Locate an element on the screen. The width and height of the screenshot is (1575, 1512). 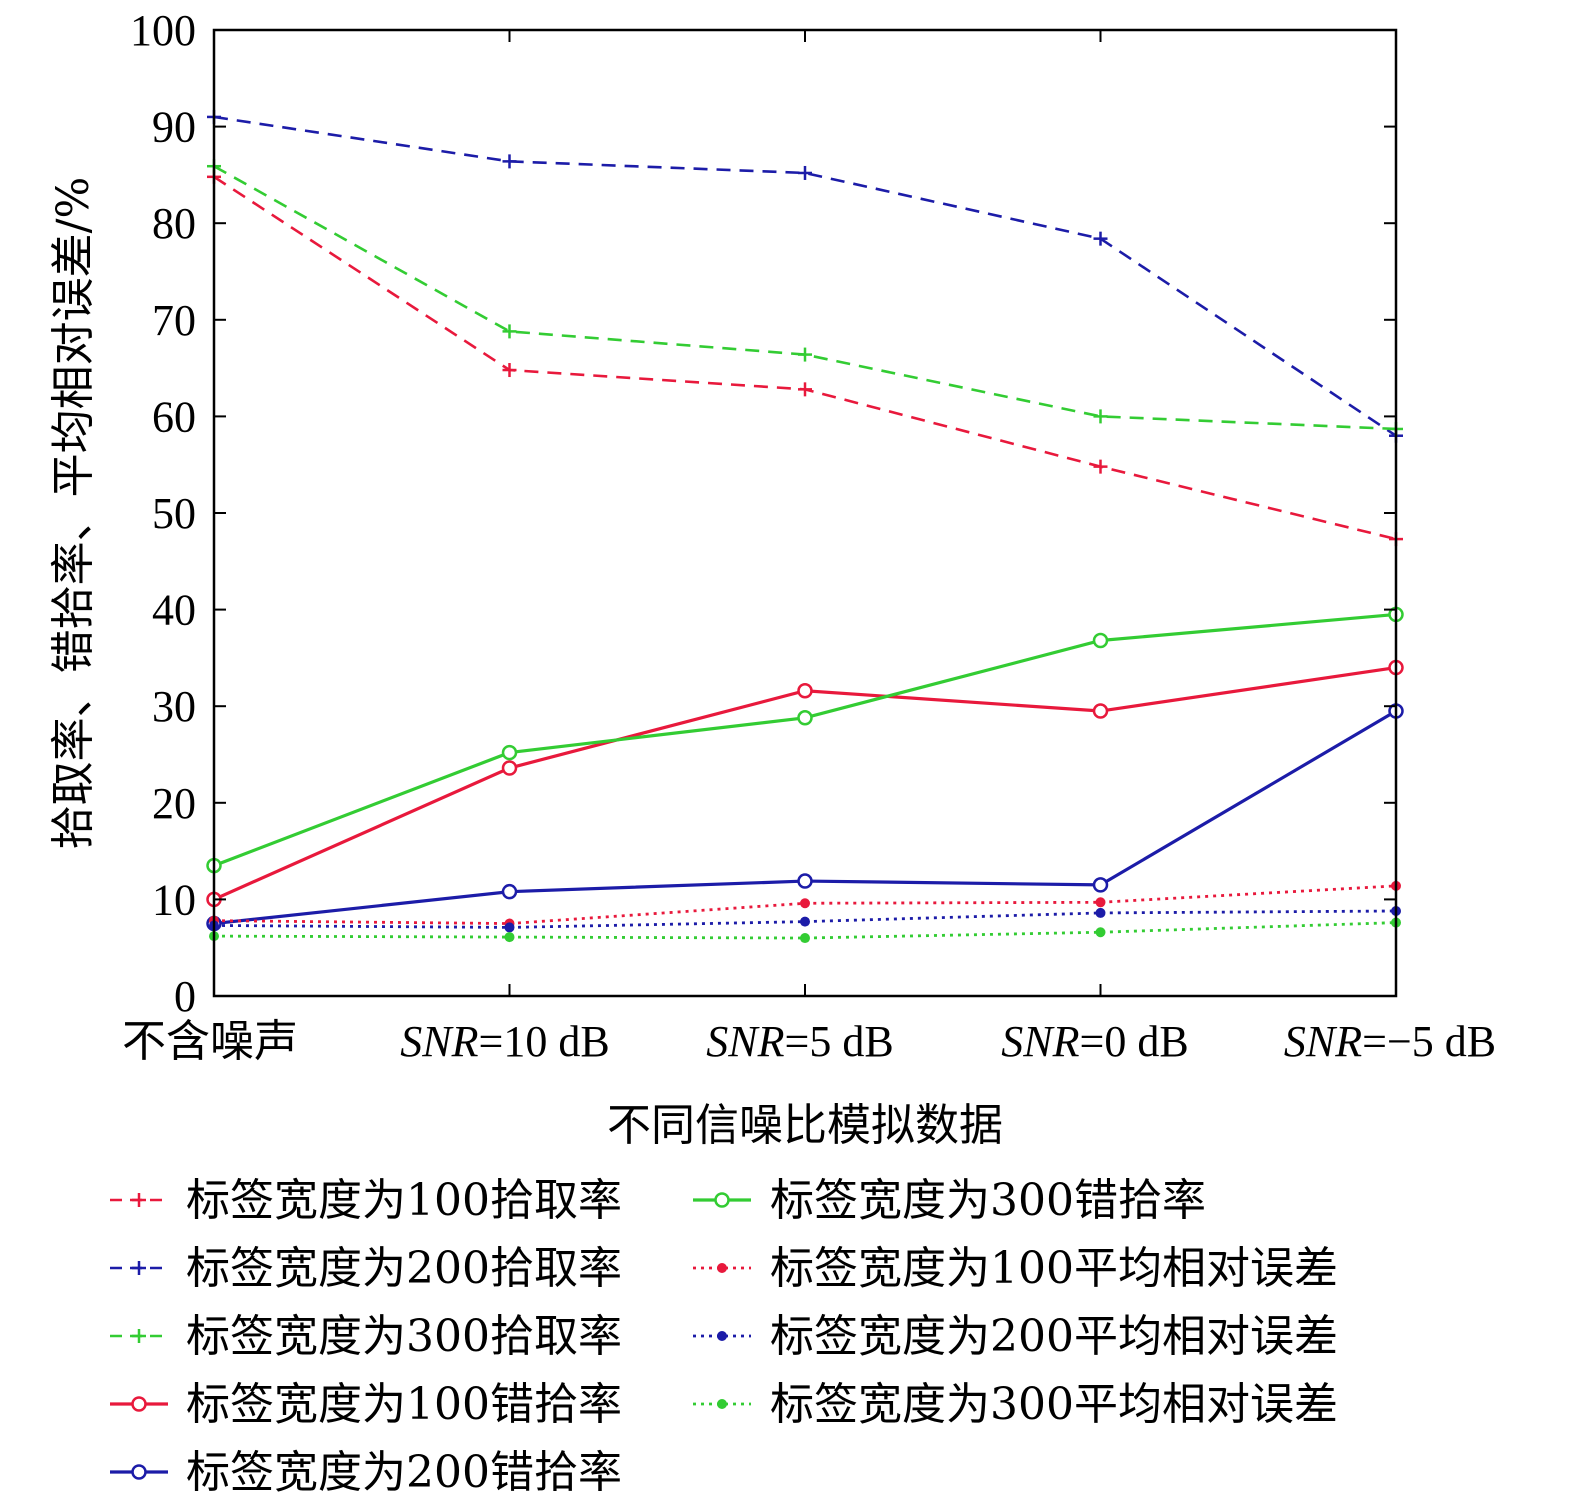
y-tick-label: 80 is located at coordinates (174, 223).